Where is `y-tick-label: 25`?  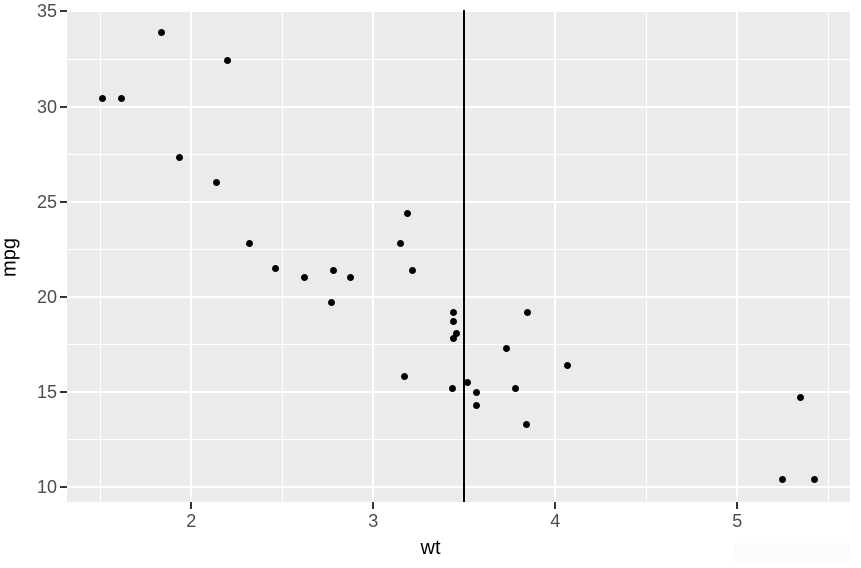
y-tick-label: 25 is located at coordinates (46, 201).